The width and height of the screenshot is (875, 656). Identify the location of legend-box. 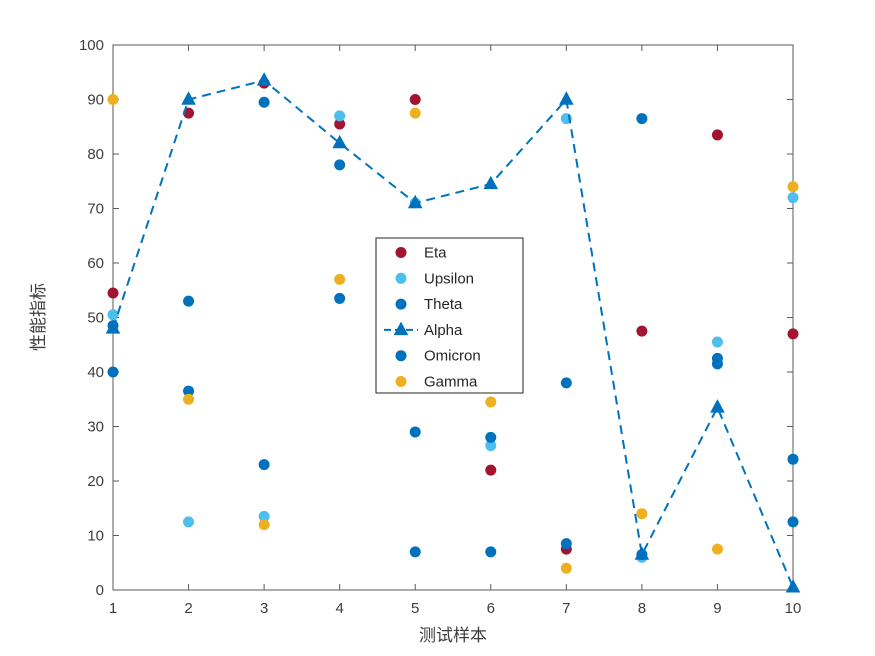
(449, 315).